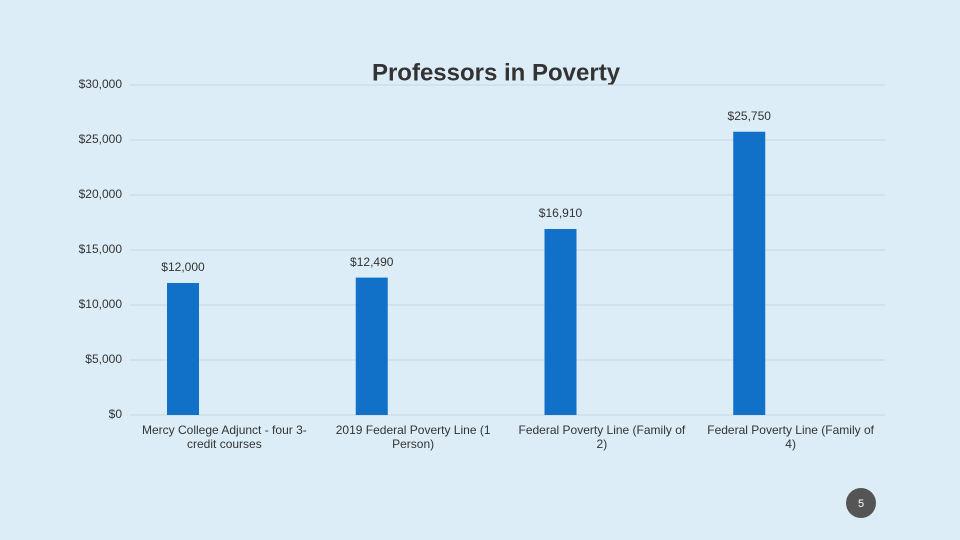 This screenshot has width=960, height=540. I want to click on value-label: $25,750, so click(750, 116).